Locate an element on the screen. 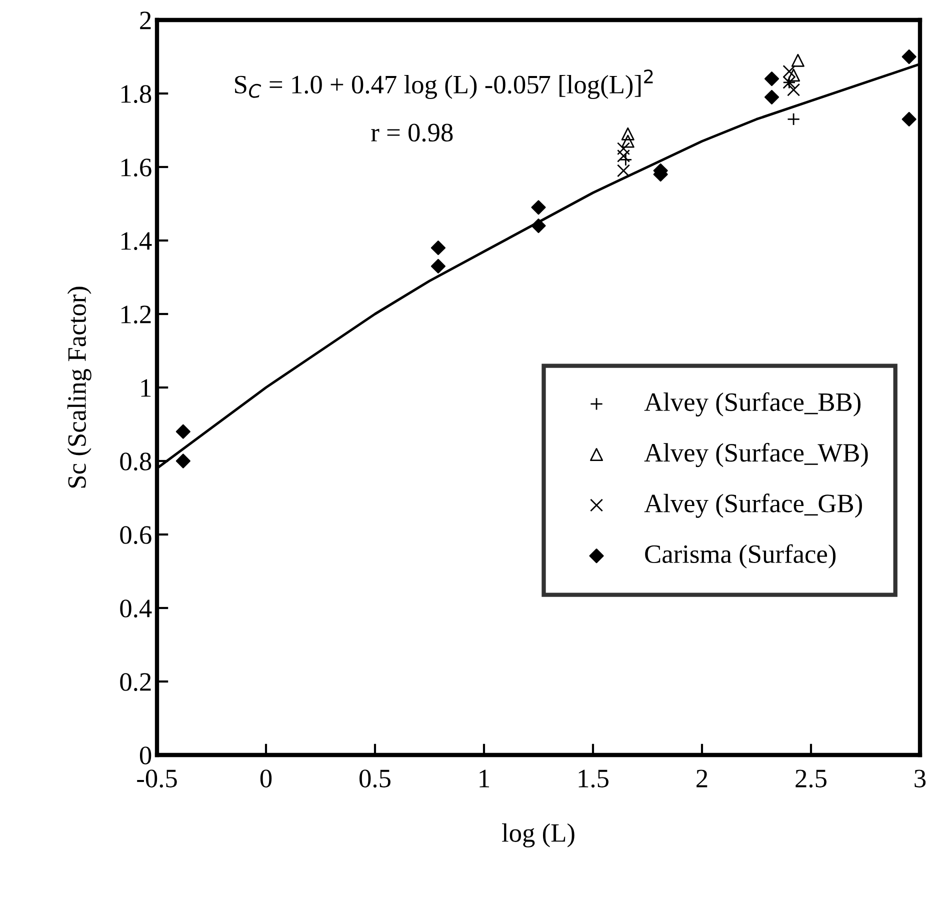 This screenshot has height=919, width=932. x-axis-title: log (L) is located at coordinates (538, 835).